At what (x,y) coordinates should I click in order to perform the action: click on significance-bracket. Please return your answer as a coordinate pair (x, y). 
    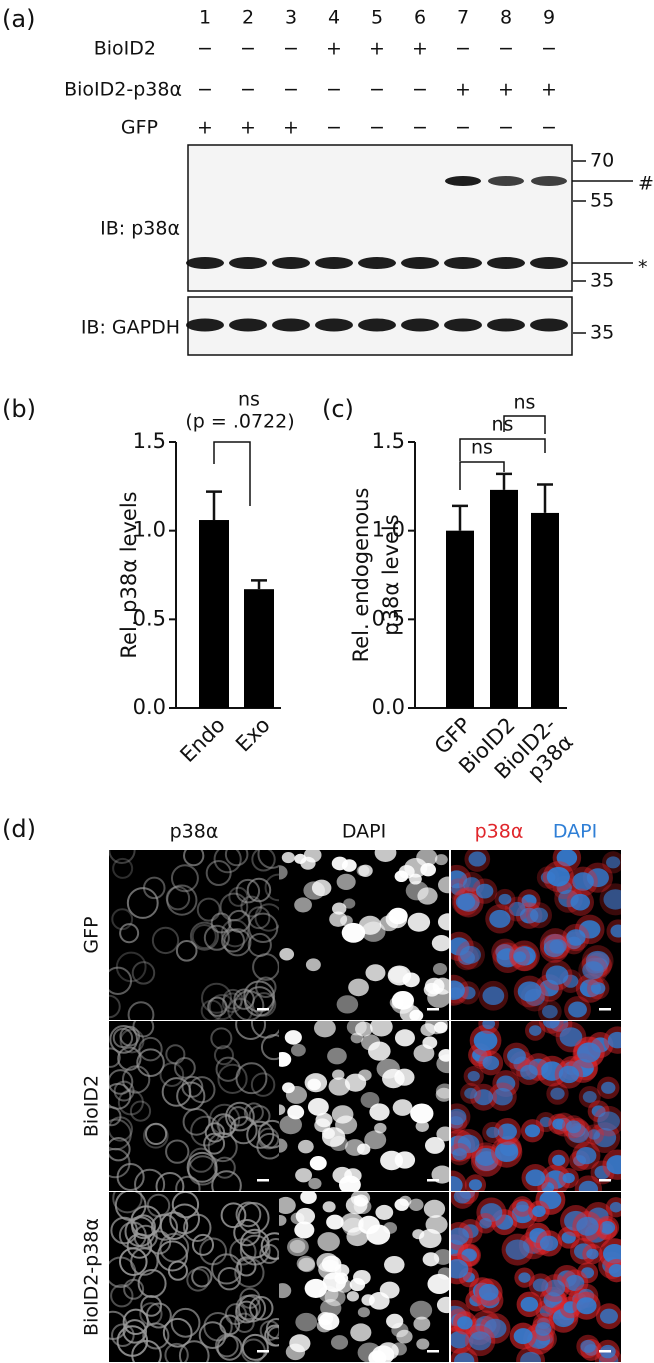
    Looking at the image, I should click on (482, 475).